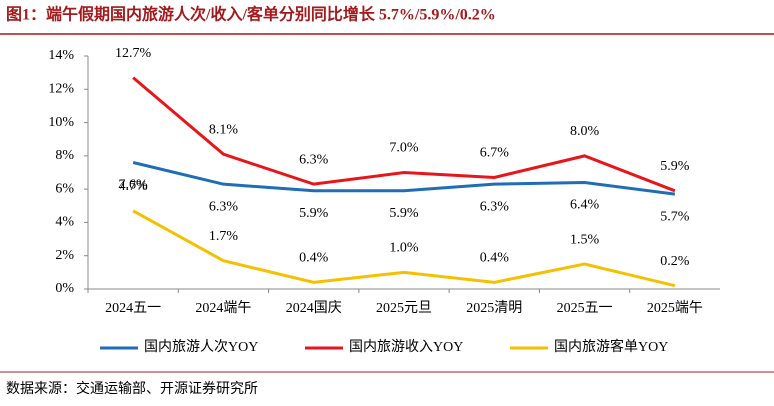 This screenshot has width=774, height=406. Describe the element at coordinates (201, 347) in the screenshot. I see `legend-label: 国内旅游人次YOY` at that location.